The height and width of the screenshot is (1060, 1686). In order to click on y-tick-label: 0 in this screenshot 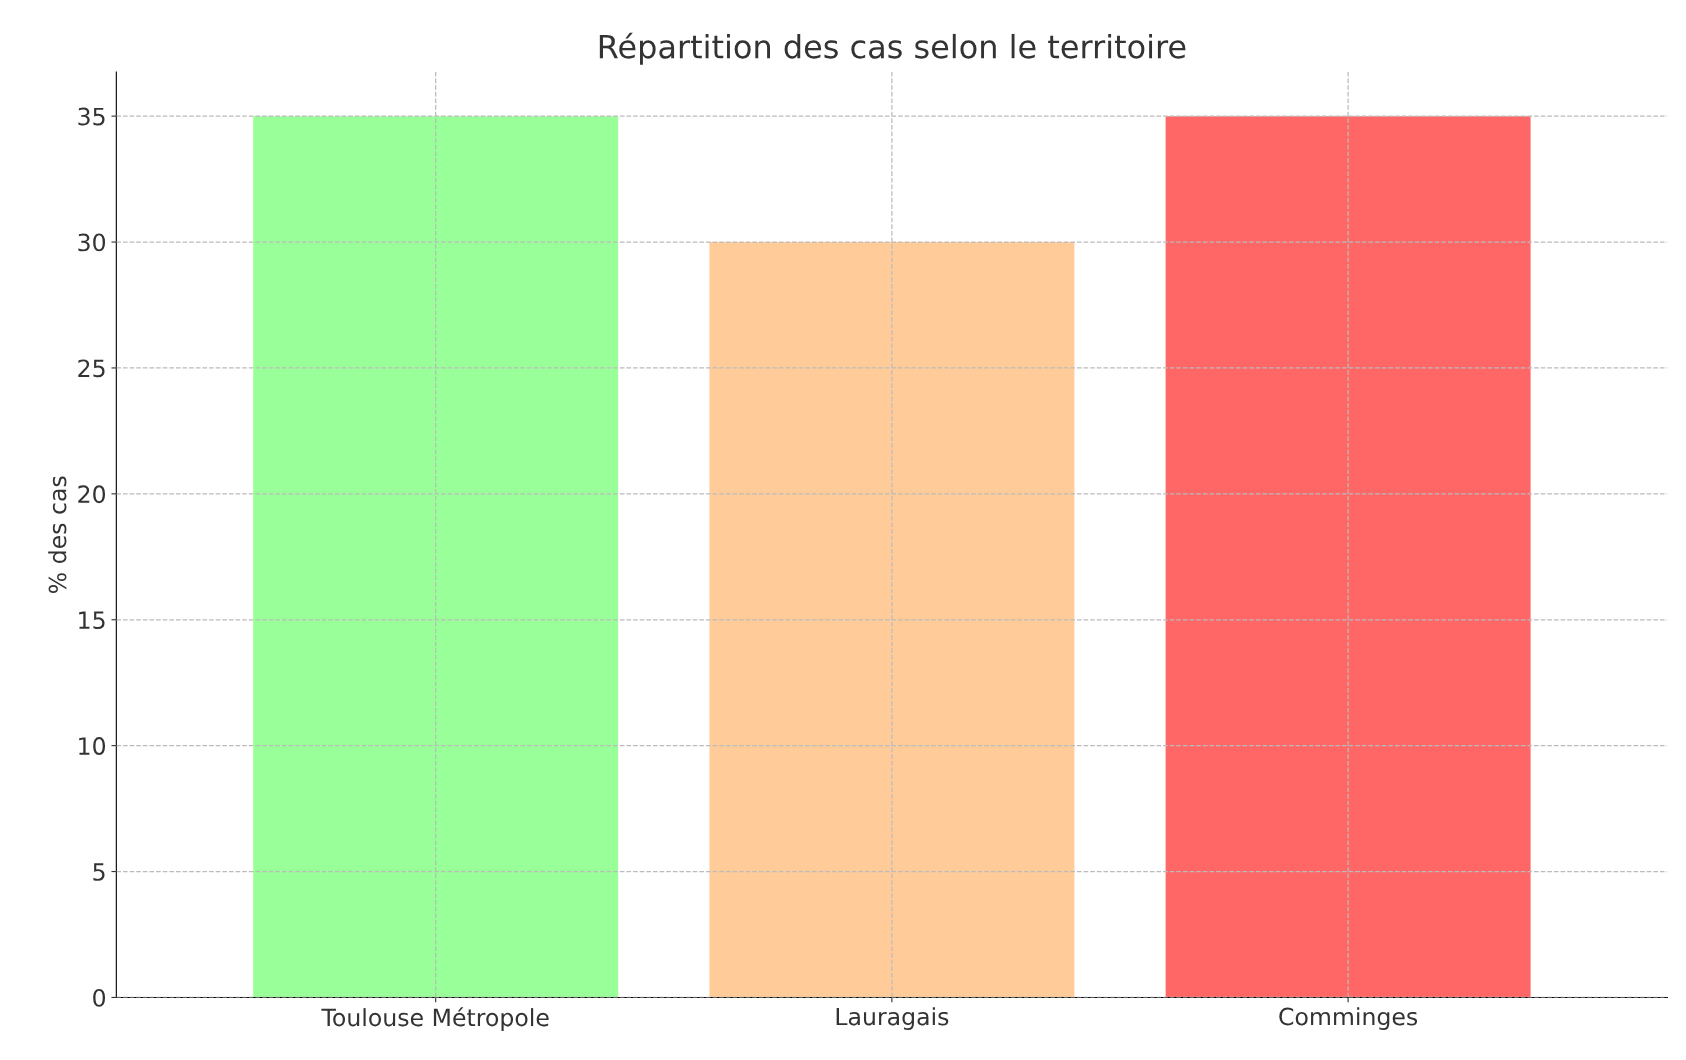, I will do `click(99, 997)`.